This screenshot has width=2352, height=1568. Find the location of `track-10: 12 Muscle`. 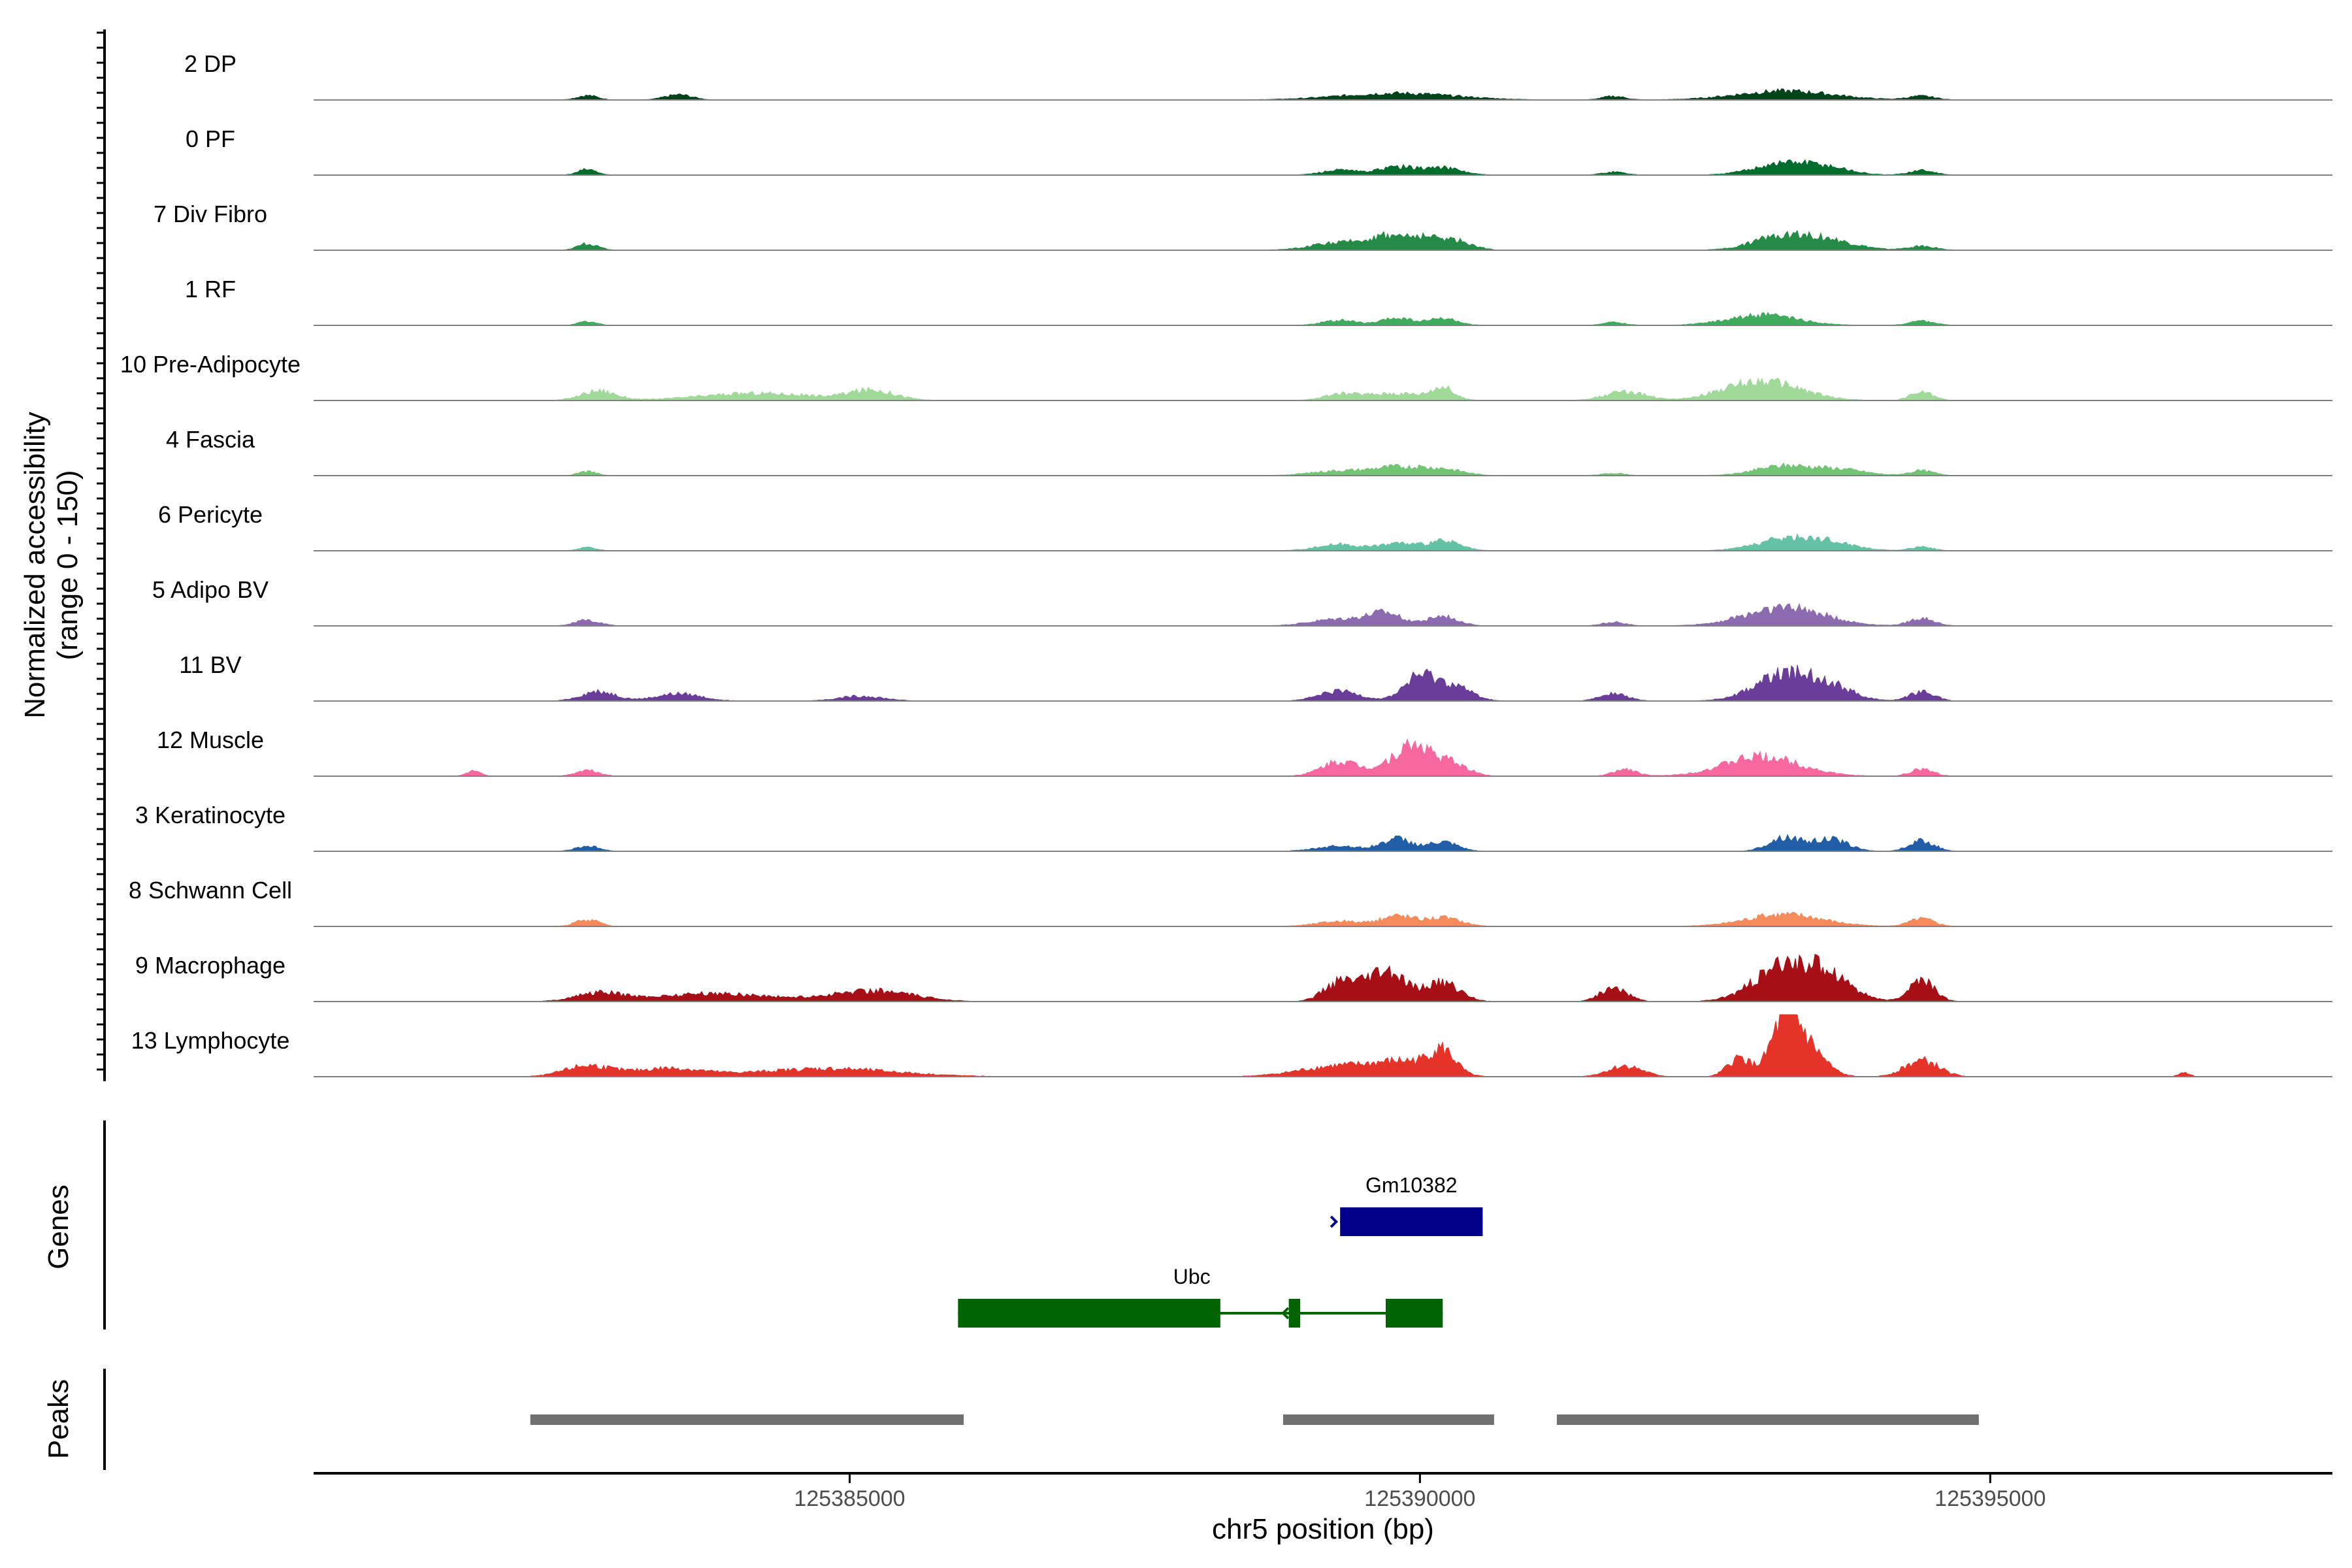

track-10: 12 Muscle is located at coordinates (1244, 752).